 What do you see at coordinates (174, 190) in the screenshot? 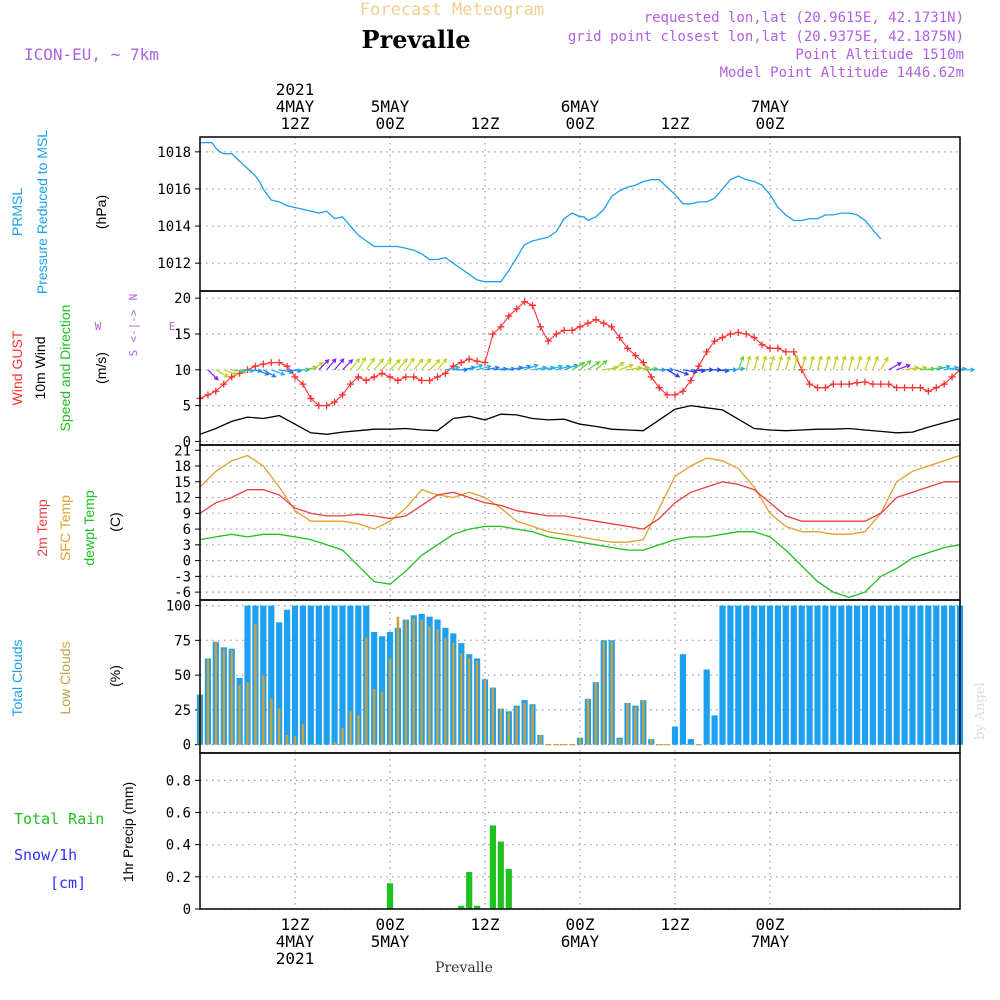
I see `y-tick-label: 1016` at bounding box center [174, 190].